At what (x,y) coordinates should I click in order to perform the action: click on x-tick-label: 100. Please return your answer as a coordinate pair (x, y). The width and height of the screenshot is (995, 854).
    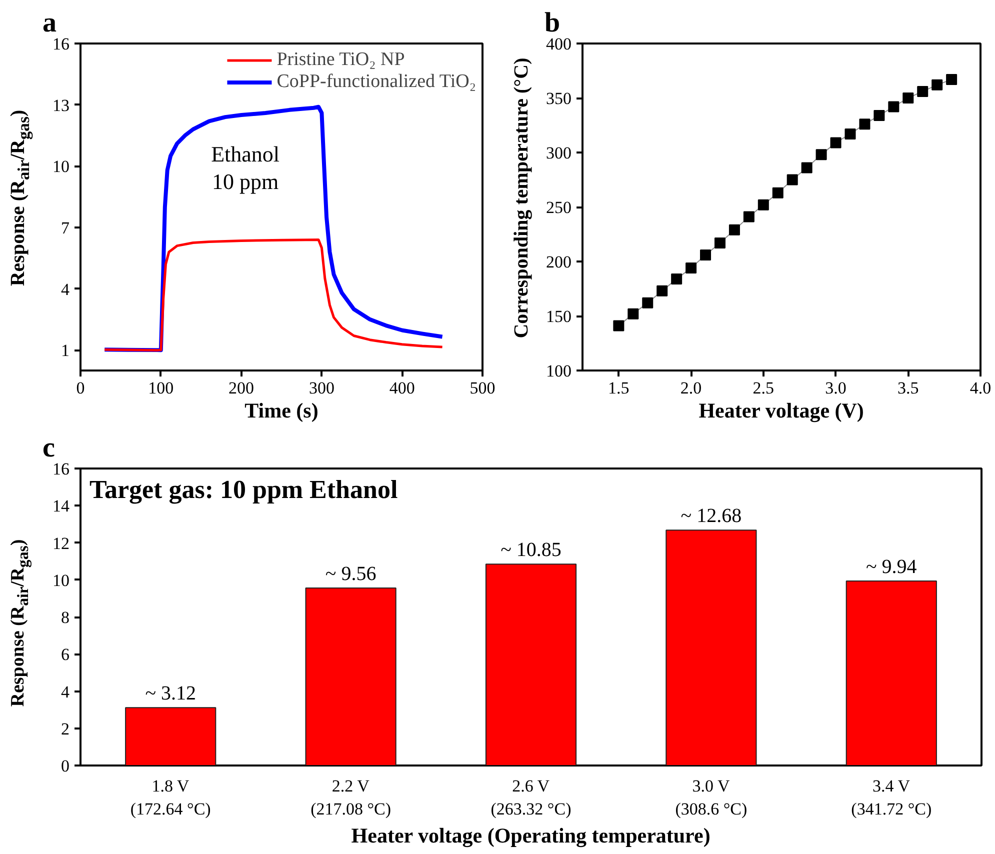
    Looking at the image, I should click on (161, 388).